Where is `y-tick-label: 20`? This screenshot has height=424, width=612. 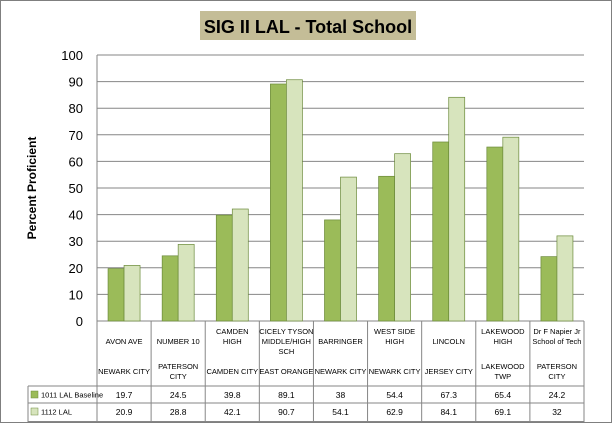 y-tick-label: 20 is located at coordinates (76, 268).